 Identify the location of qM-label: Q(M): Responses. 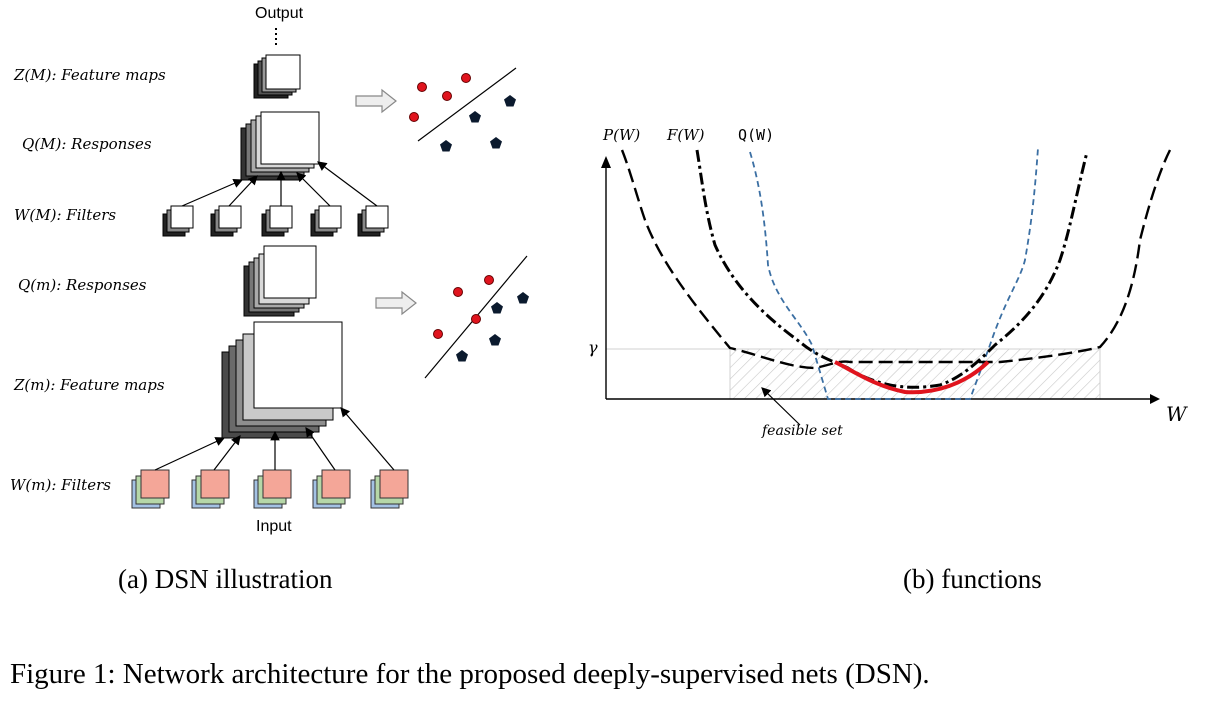
(87, 144).